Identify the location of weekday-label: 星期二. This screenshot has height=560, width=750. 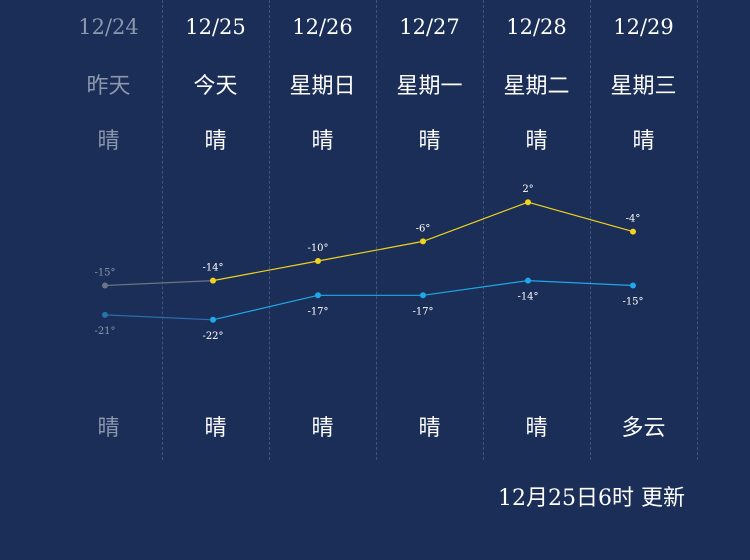
(536, 86).